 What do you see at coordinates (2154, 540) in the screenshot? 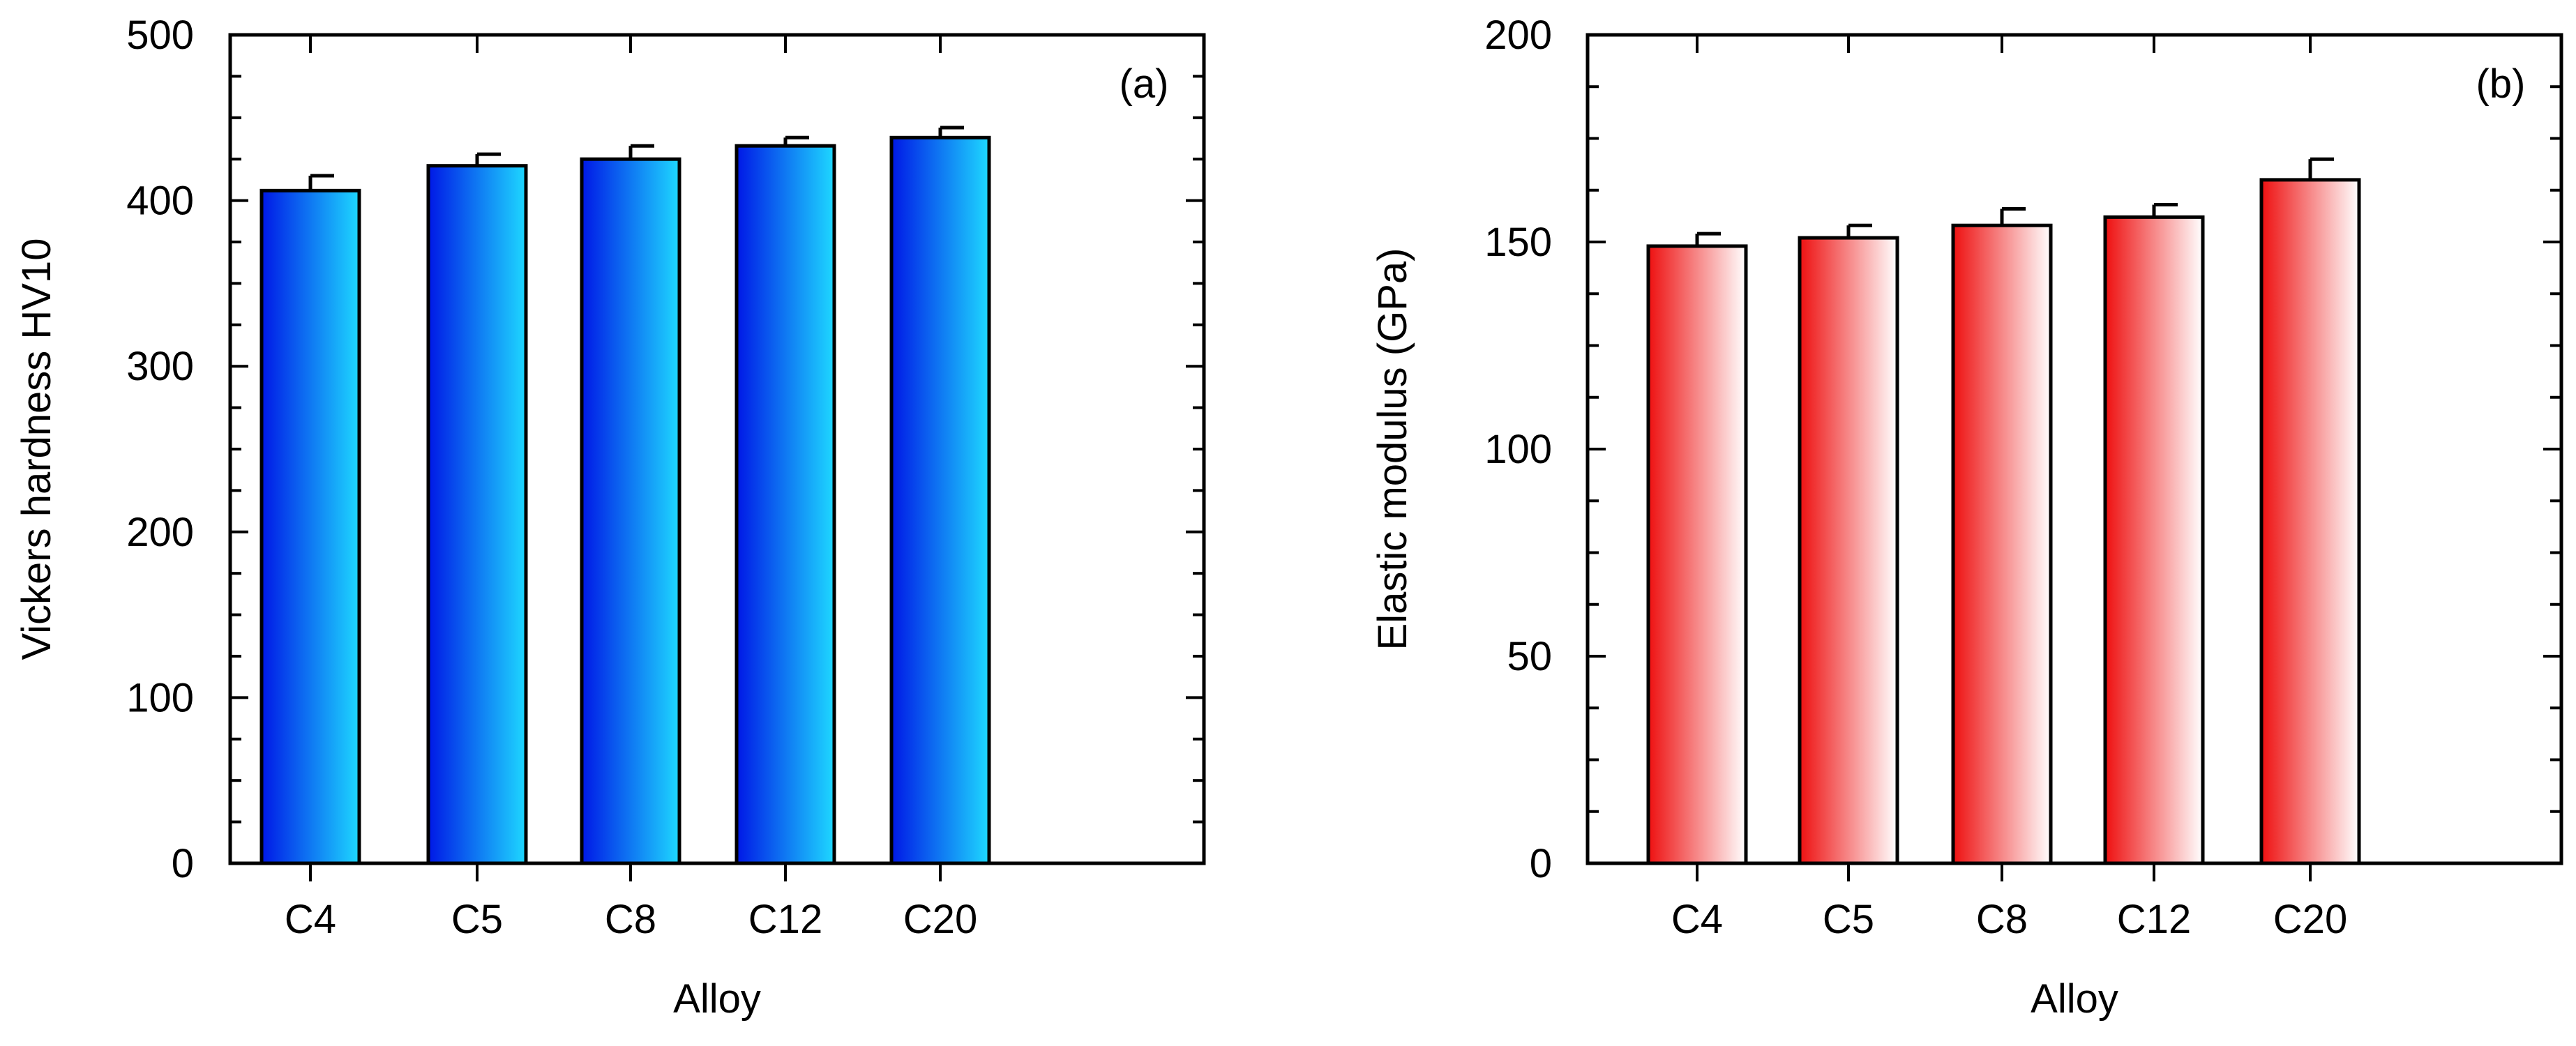
I see `bar-b-C12` at bounding box center [2154, 540].